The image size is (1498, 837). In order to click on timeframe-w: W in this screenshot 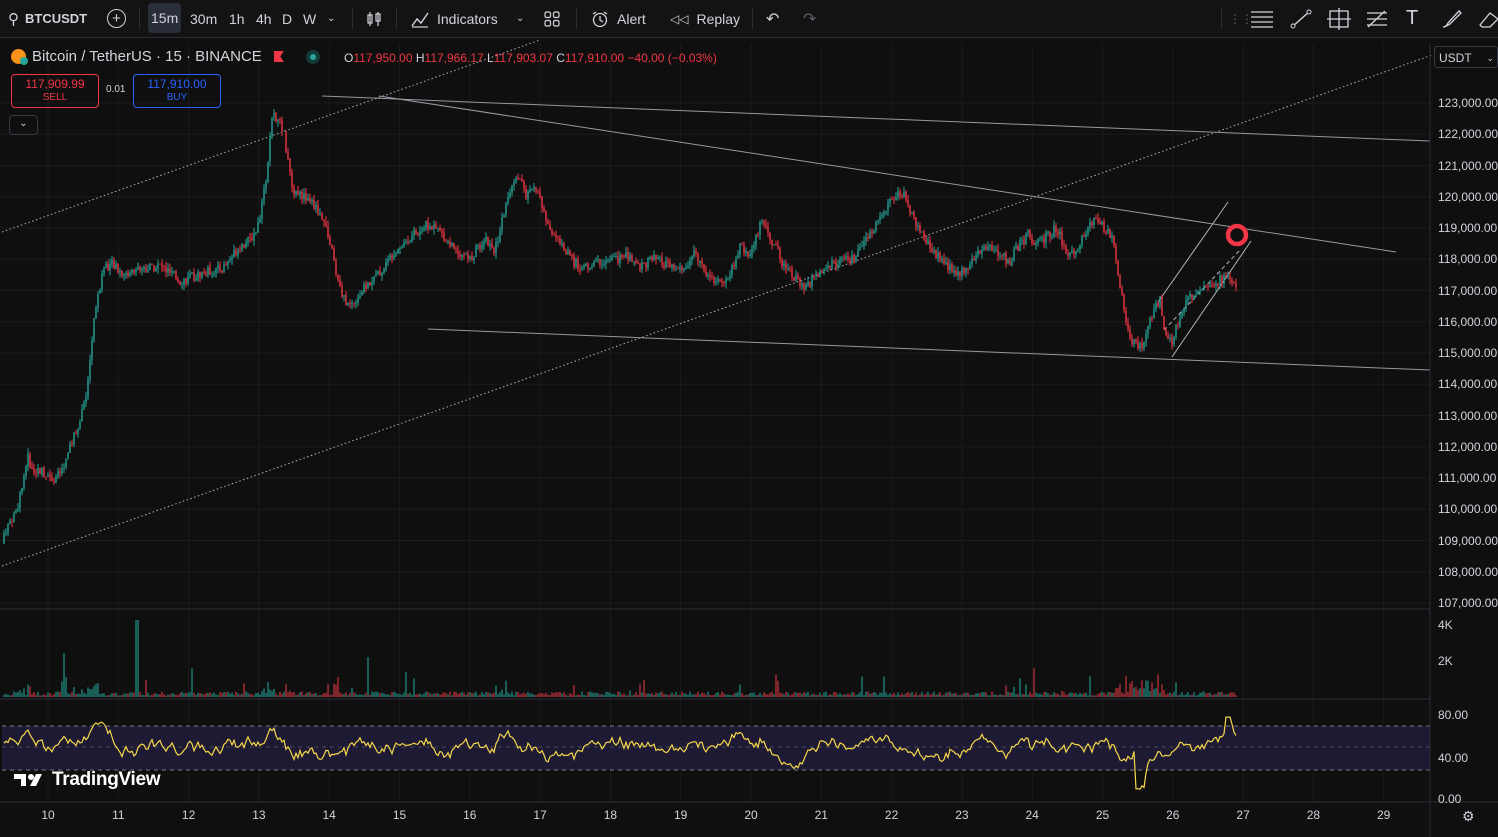, I will do `click(309, 18)`.